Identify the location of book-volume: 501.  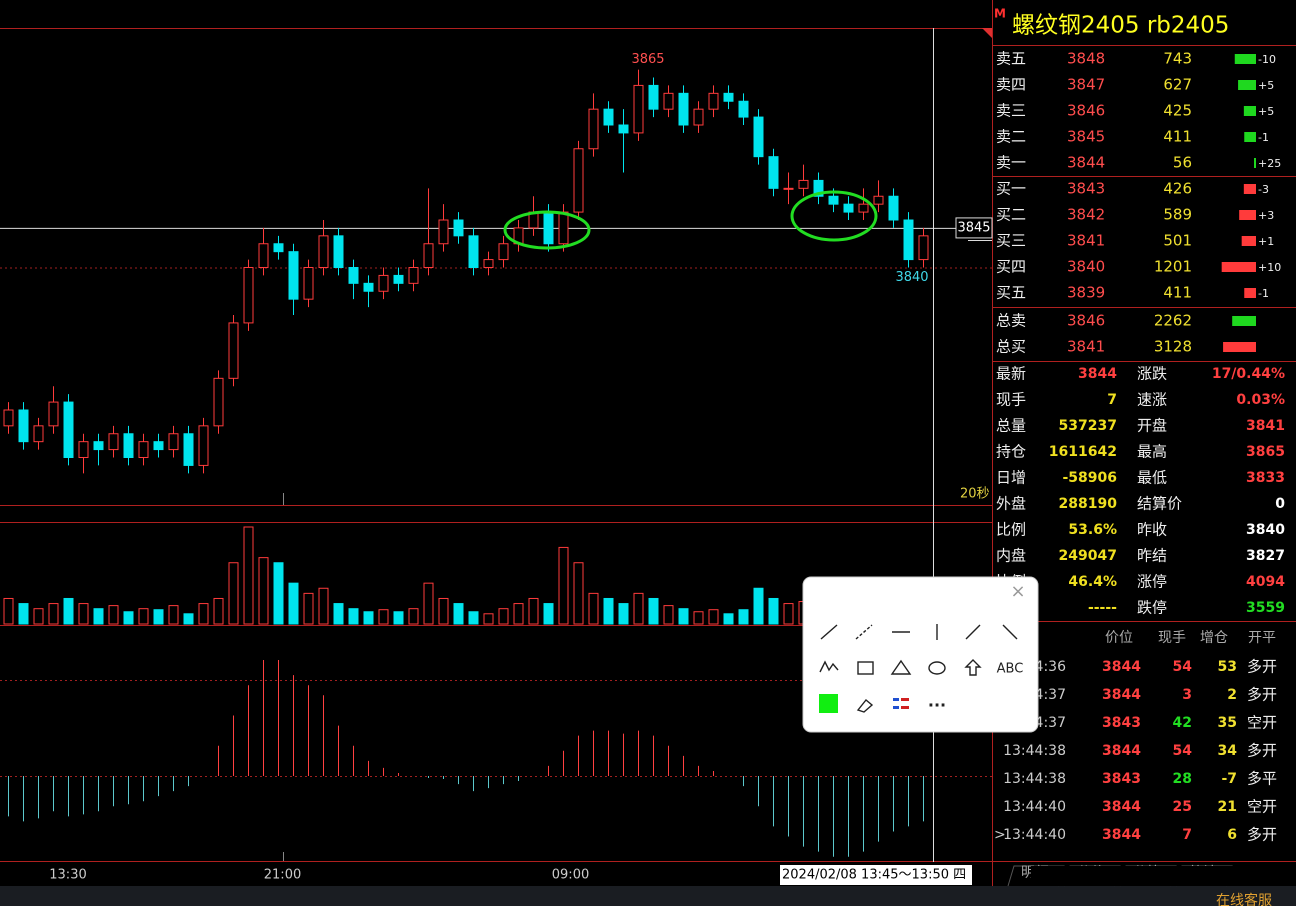
(1177, 241).